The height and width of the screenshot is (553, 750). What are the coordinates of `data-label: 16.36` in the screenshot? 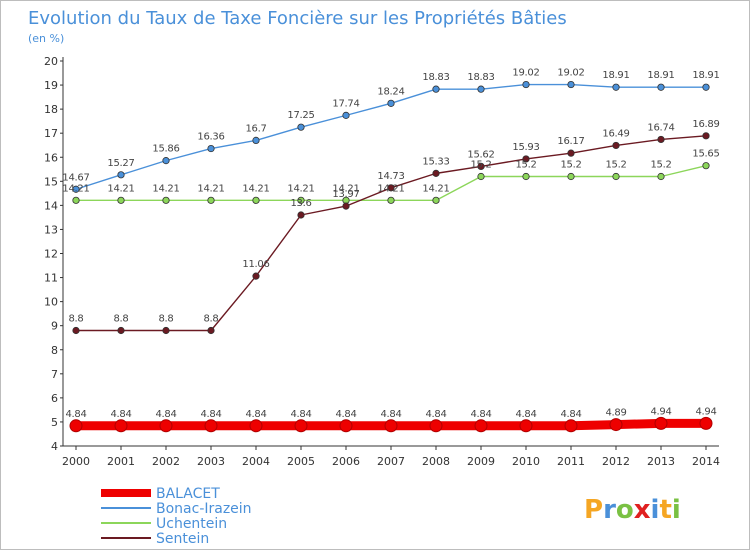 It's located at (210, 137).